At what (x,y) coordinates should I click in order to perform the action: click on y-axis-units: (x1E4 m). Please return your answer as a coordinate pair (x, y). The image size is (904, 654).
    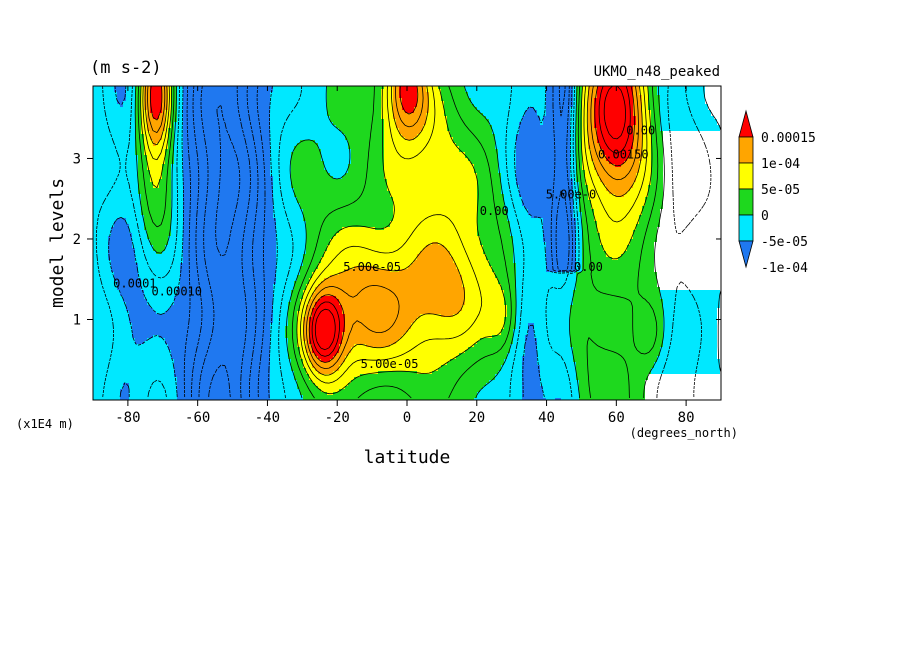
    Looking at the image, I should click on (45, 424).